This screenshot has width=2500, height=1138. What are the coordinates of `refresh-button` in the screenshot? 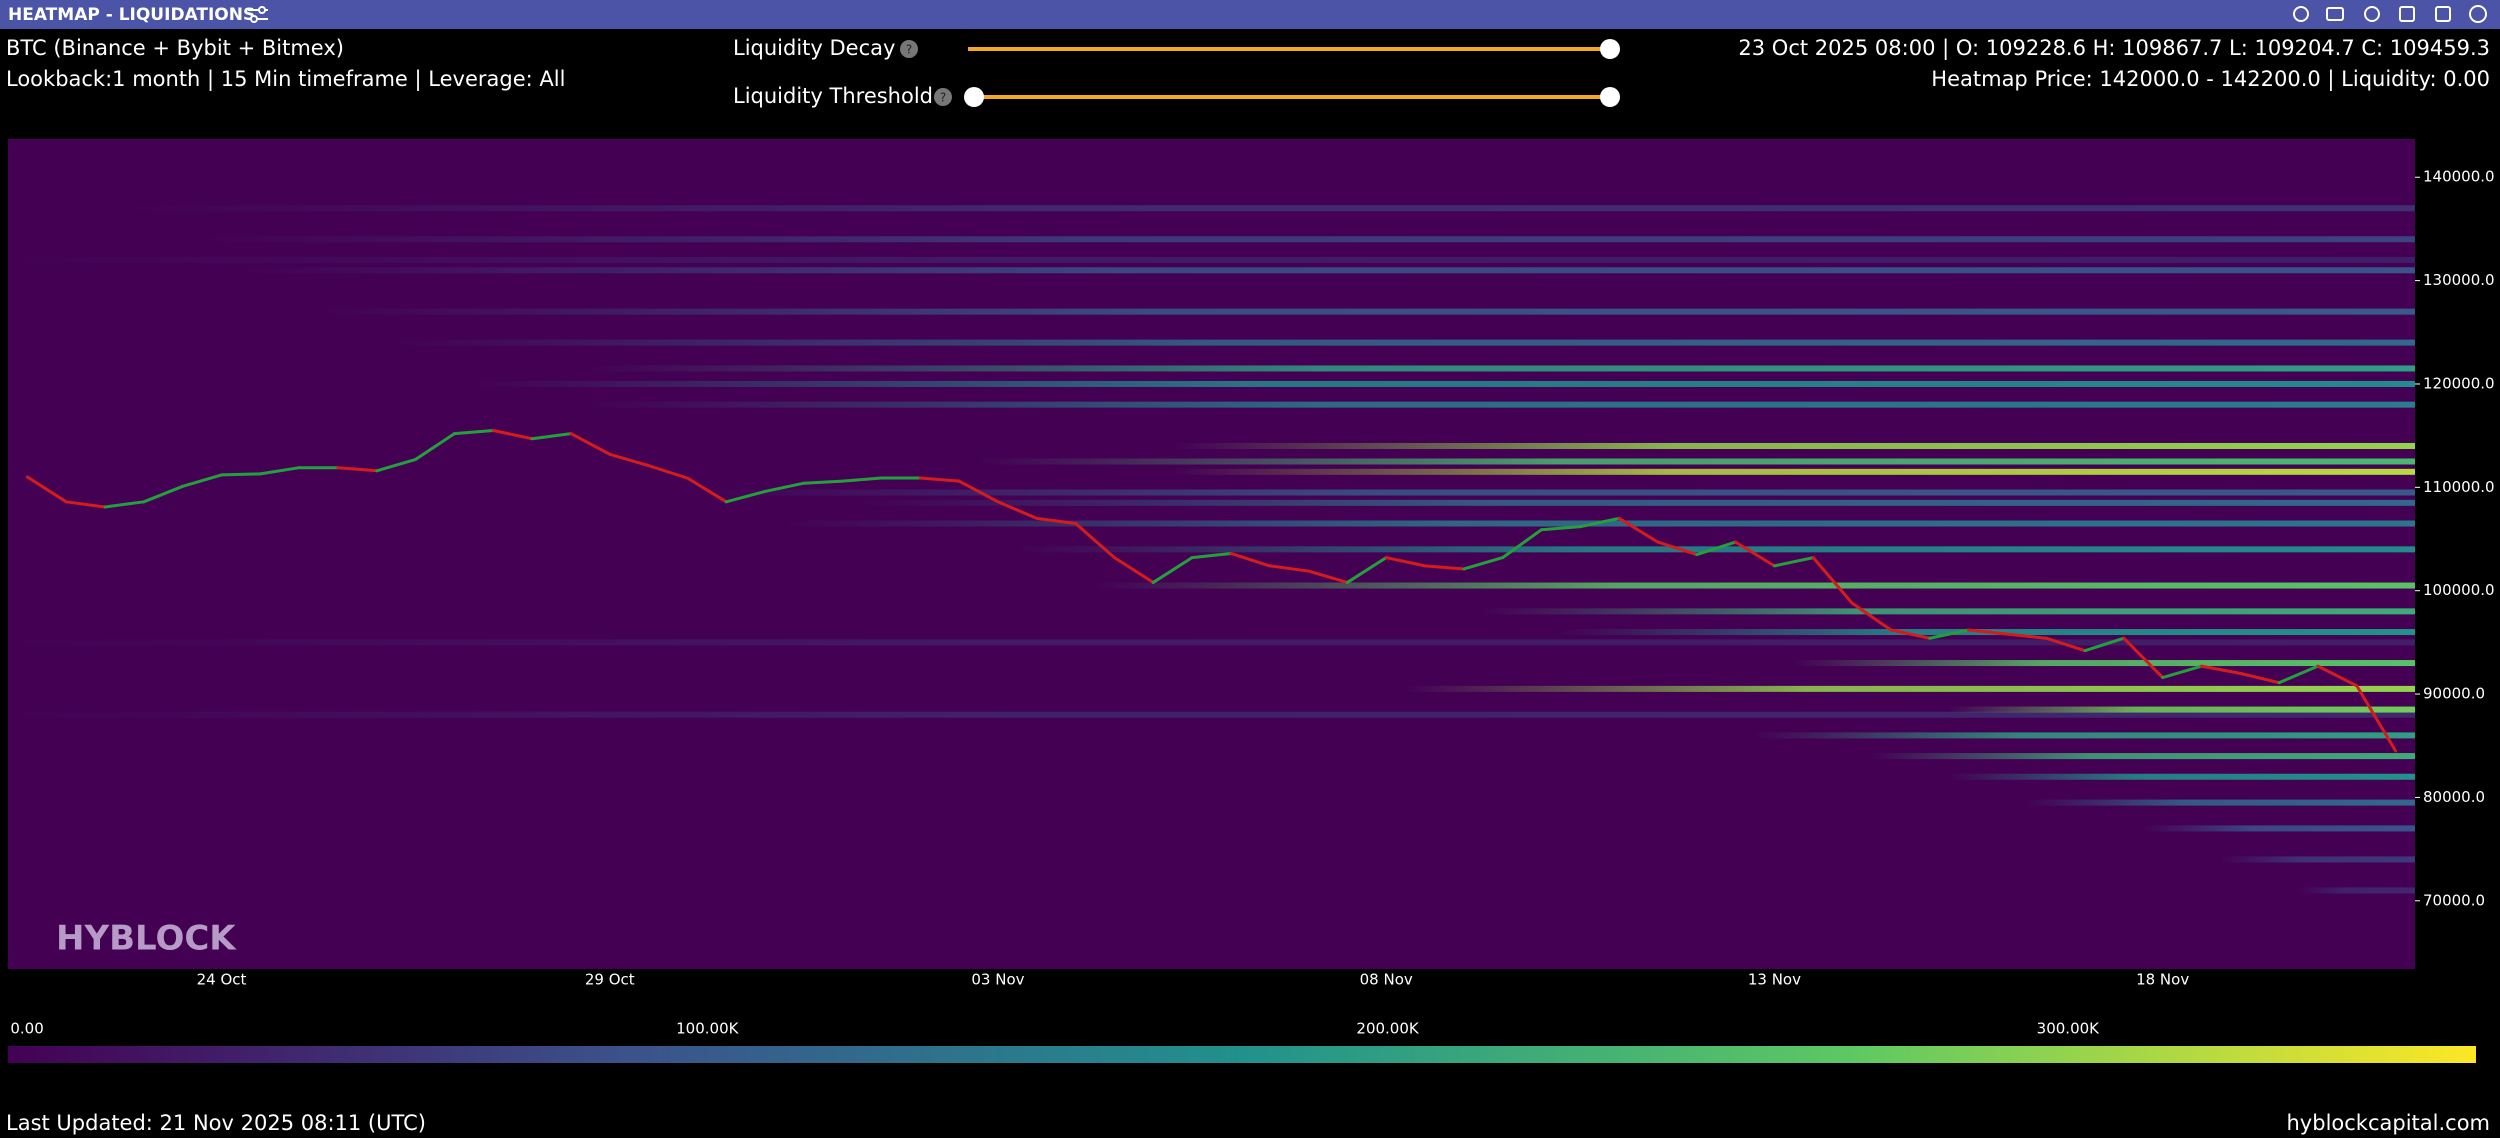 It's located at (2301, 14).